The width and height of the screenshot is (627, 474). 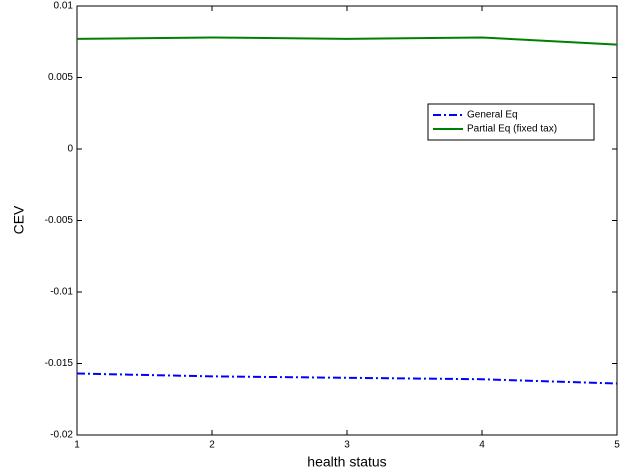 I want to click on legend-label: General Eq, so click(x=492, y=115).